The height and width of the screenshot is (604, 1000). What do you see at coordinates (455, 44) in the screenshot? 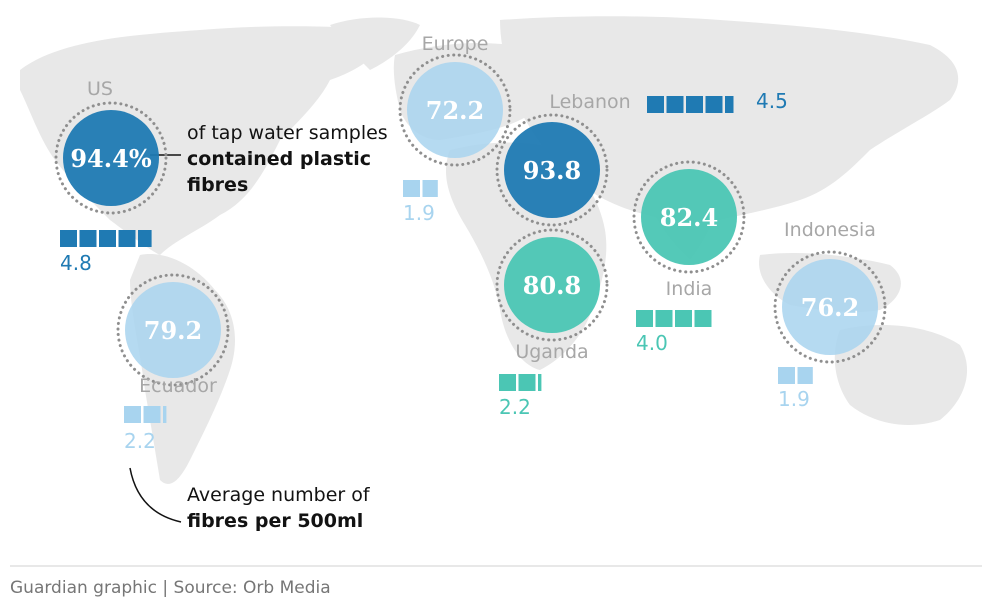
I see `country-label-europe: Europe` at bounding box center [455, 44].